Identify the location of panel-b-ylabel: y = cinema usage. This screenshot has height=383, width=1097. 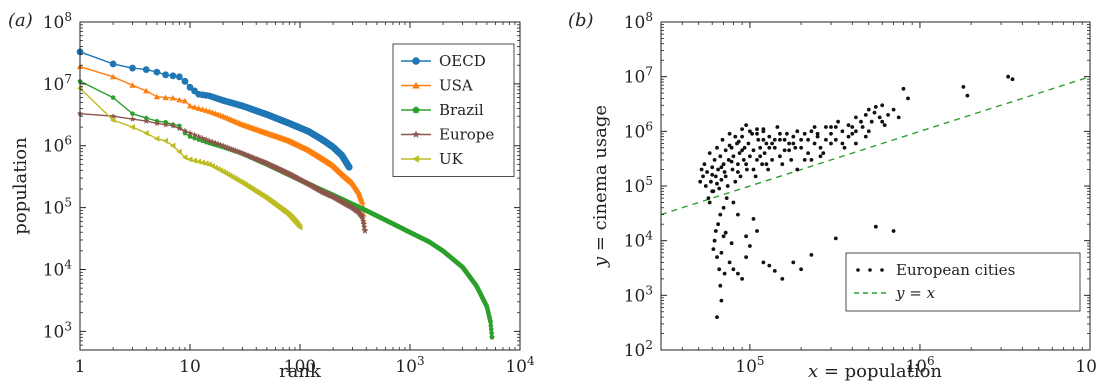
(600, 186).